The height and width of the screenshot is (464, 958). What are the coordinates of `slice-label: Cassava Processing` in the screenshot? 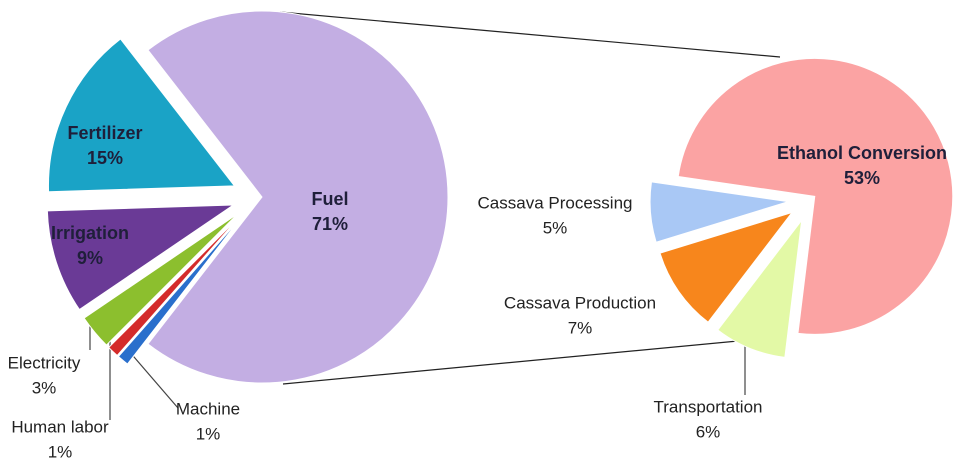 It's located at (555, 202).